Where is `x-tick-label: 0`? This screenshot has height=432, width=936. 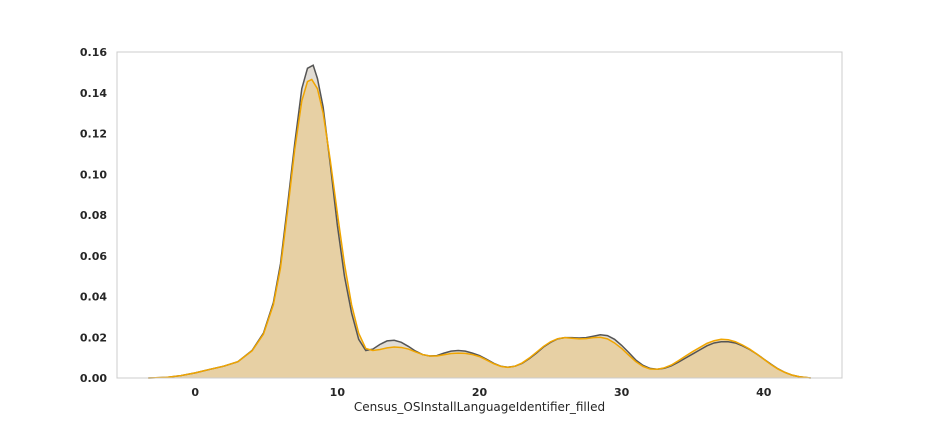 x-tick-label: 0 is located at coordinates (195, 392).